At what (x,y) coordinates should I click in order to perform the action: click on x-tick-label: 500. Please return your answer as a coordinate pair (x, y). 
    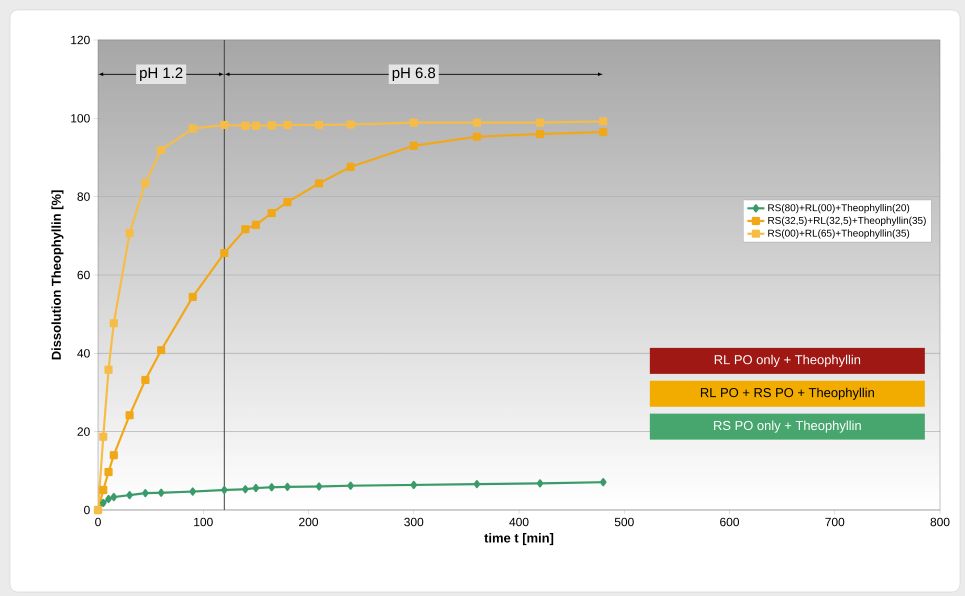
    Looking at the image, I should click on (624, 522).